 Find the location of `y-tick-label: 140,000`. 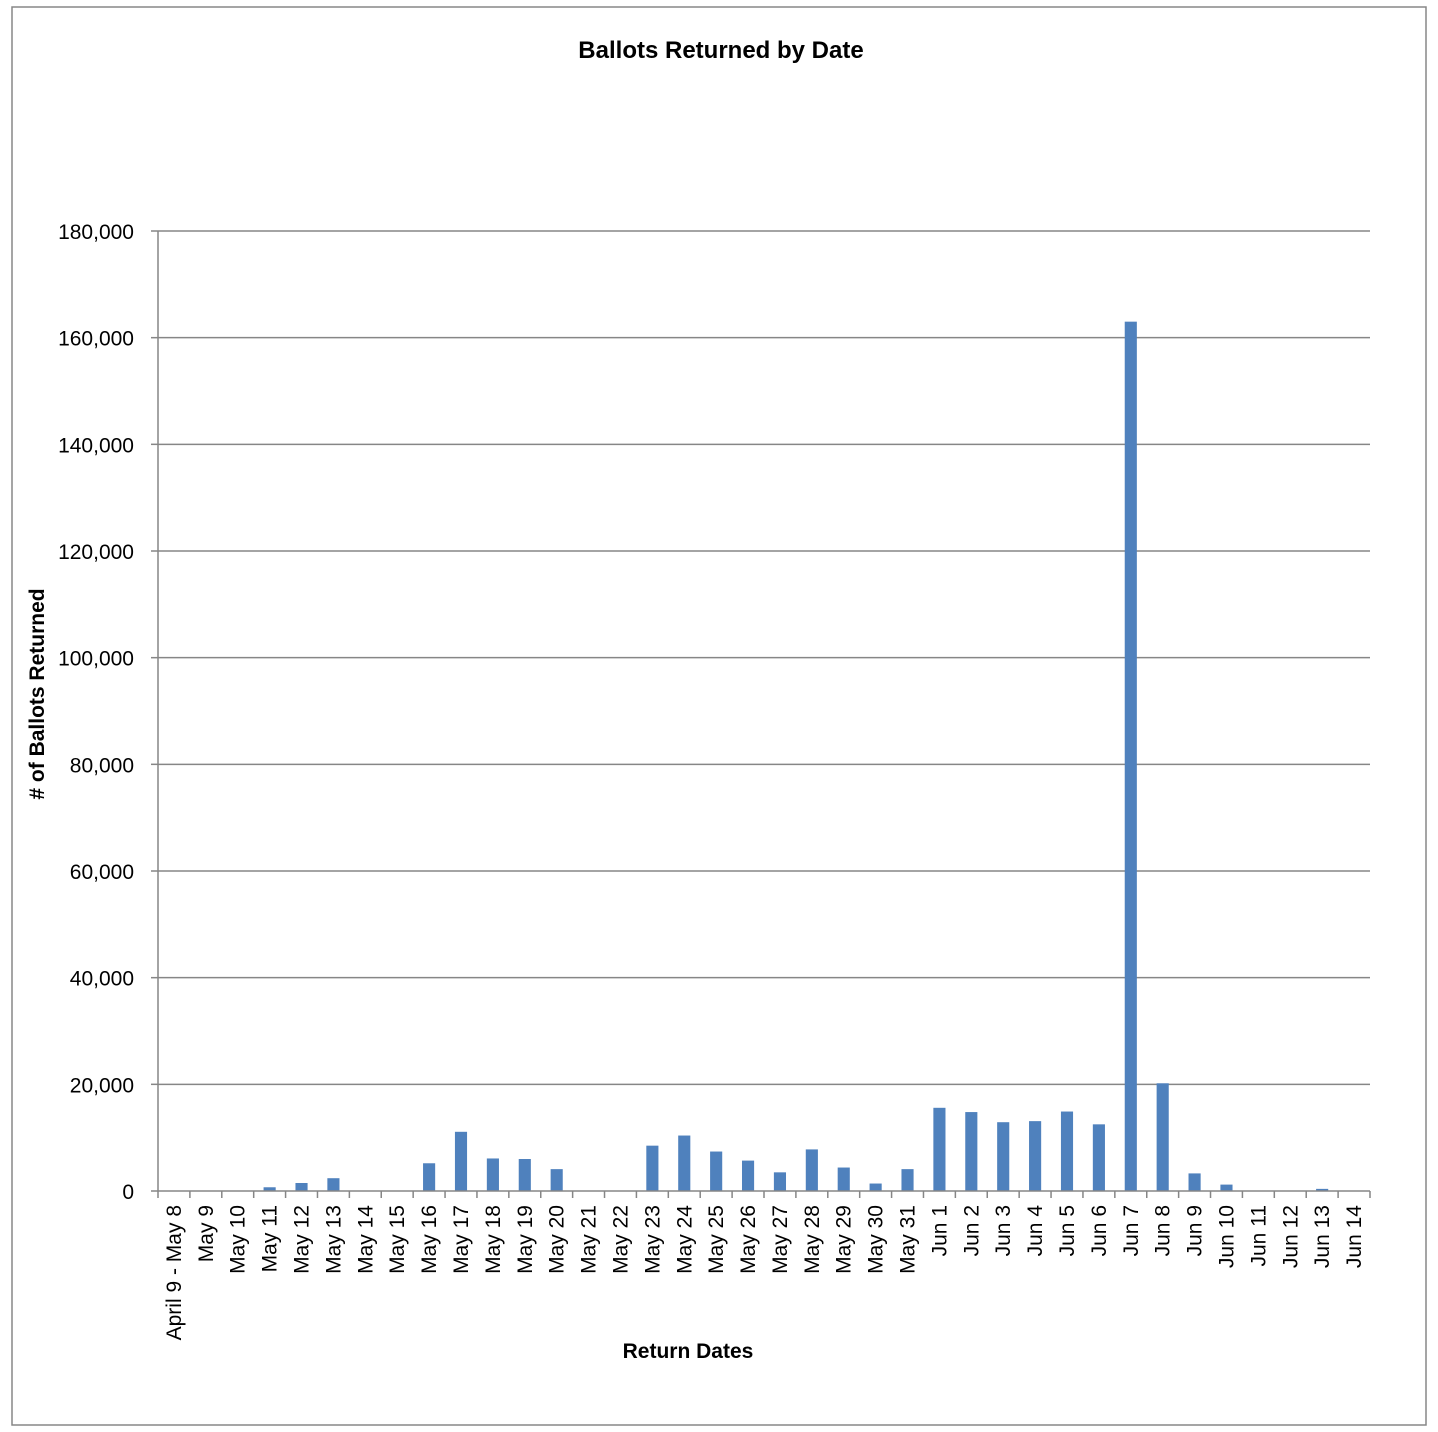

y-tick-label: 140,000 is located at coordinates (96, 445).